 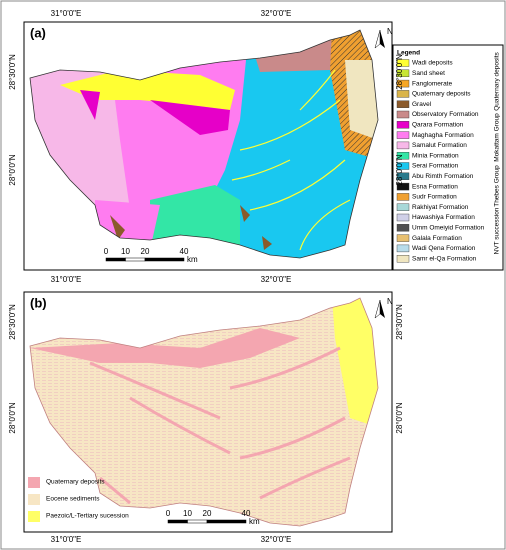 What do you see at coordinates (434, 197) in the screenshot?
I see `legend-label: Sudr Formation` at bounding box center [434, 197].